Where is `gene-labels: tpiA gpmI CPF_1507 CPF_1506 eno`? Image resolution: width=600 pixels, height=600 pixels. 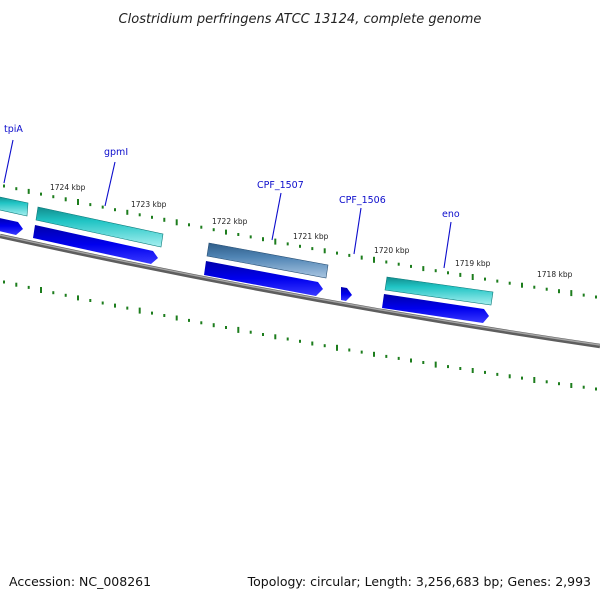
gene-labels: tpiA gpmI CPF_1507 CPF_1506 eno is located at coordinates (232, 172).